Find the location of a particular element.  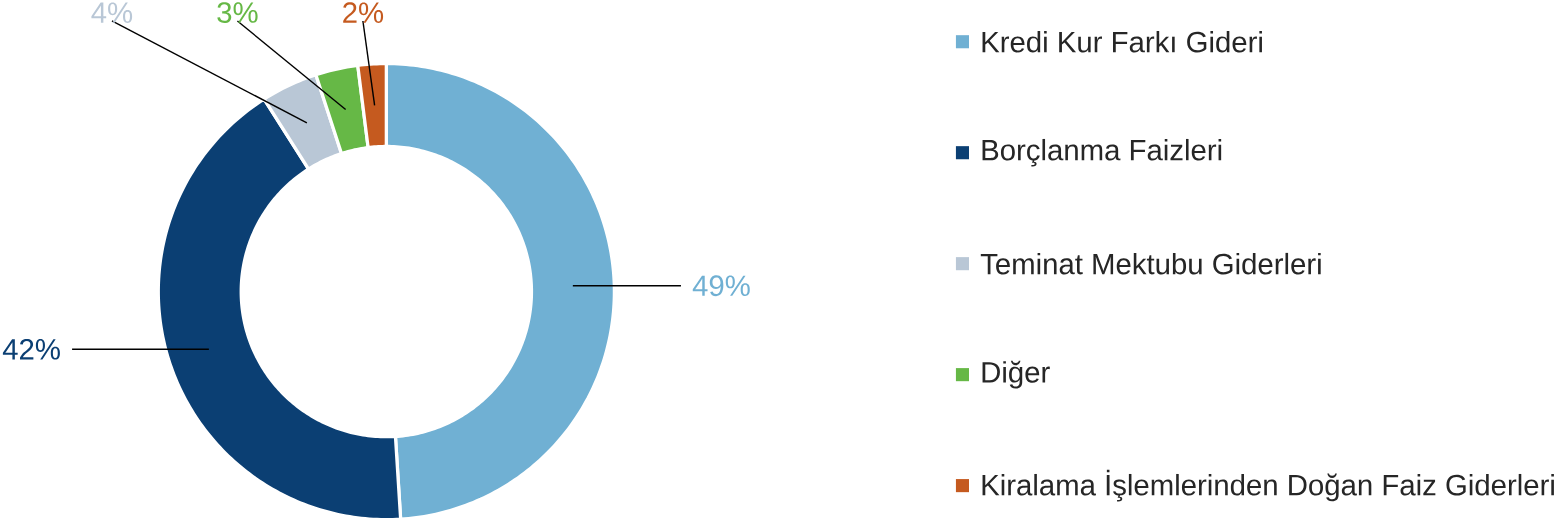

legend-label: Diğer is located at coordinates (1016, 374).